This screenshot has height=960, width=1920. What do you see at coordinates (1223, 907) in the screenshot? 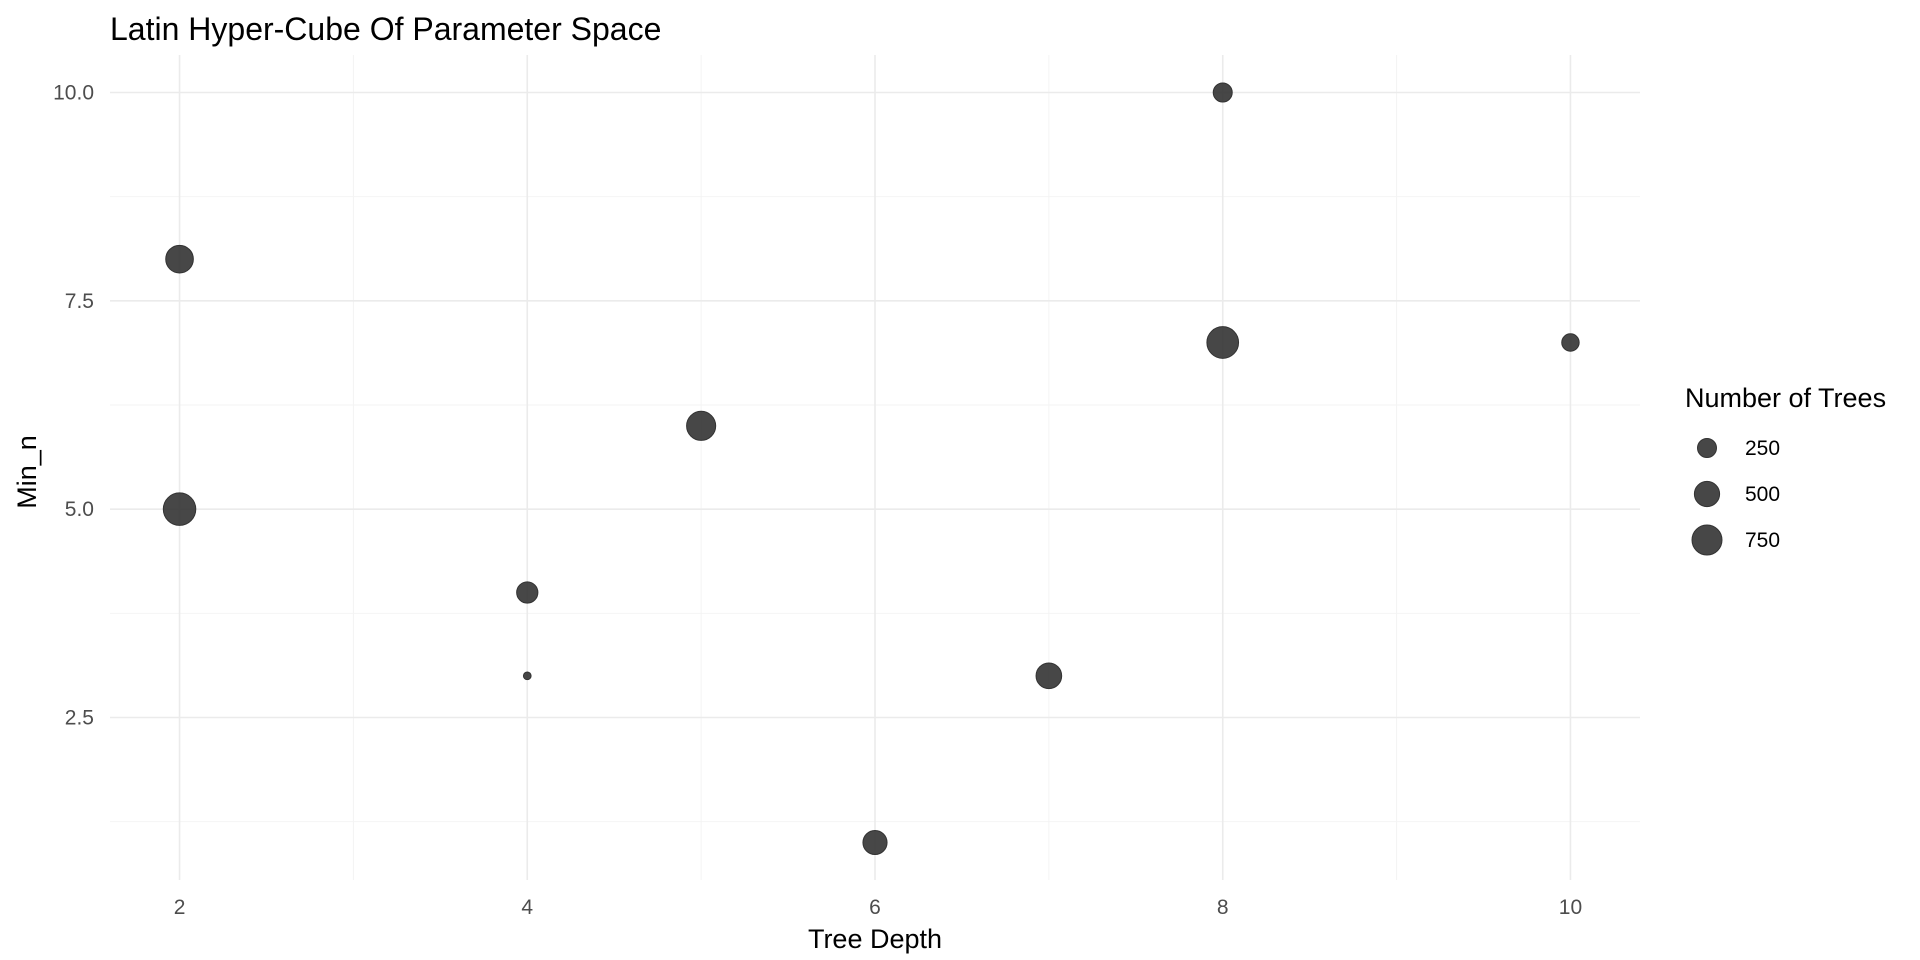
I see `x-tick-label: 8` at bounding box center [1223, 907].